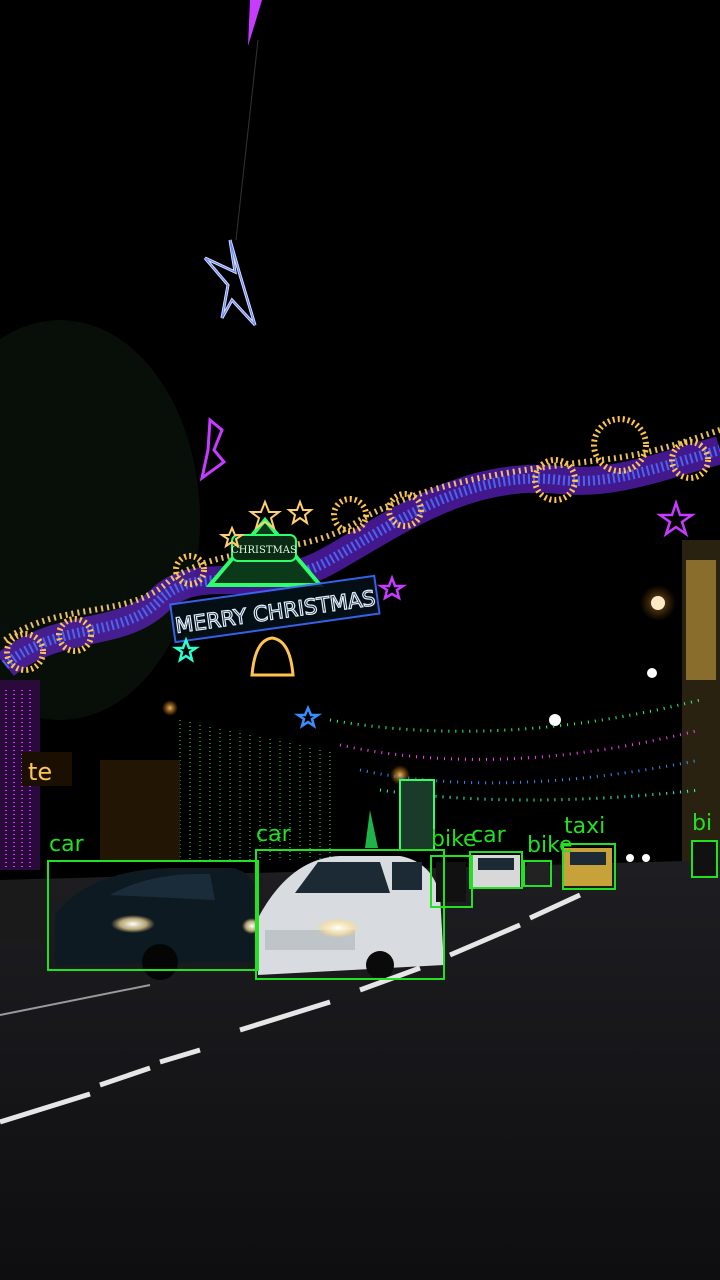  Describe the element at coordinates (264, 550) in the screenshot. I see `arch-badge-text: CHRISTMAS` at that location.